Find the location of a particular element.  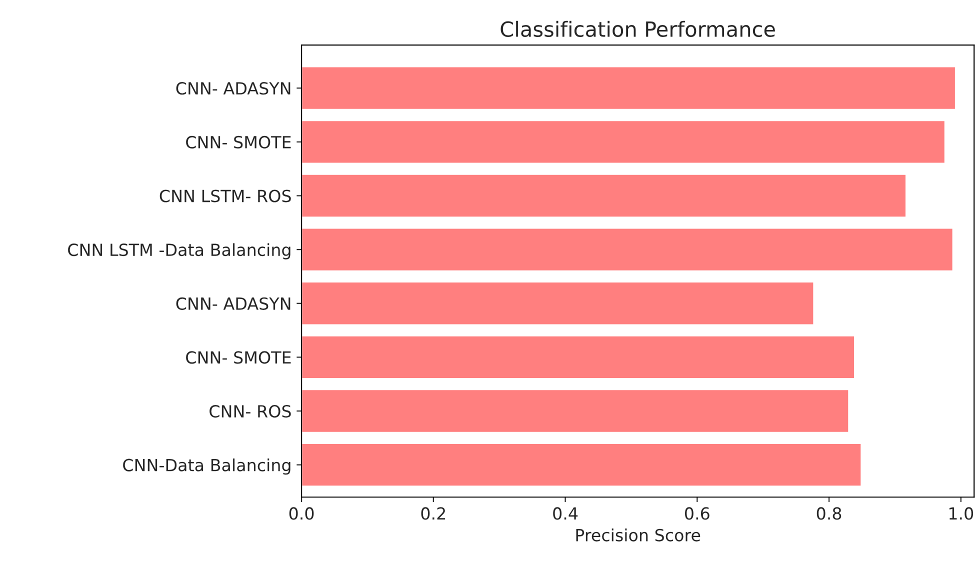

y-tick-label: CNN LSTM -Data Balancing is located at coordinates (179, 251).